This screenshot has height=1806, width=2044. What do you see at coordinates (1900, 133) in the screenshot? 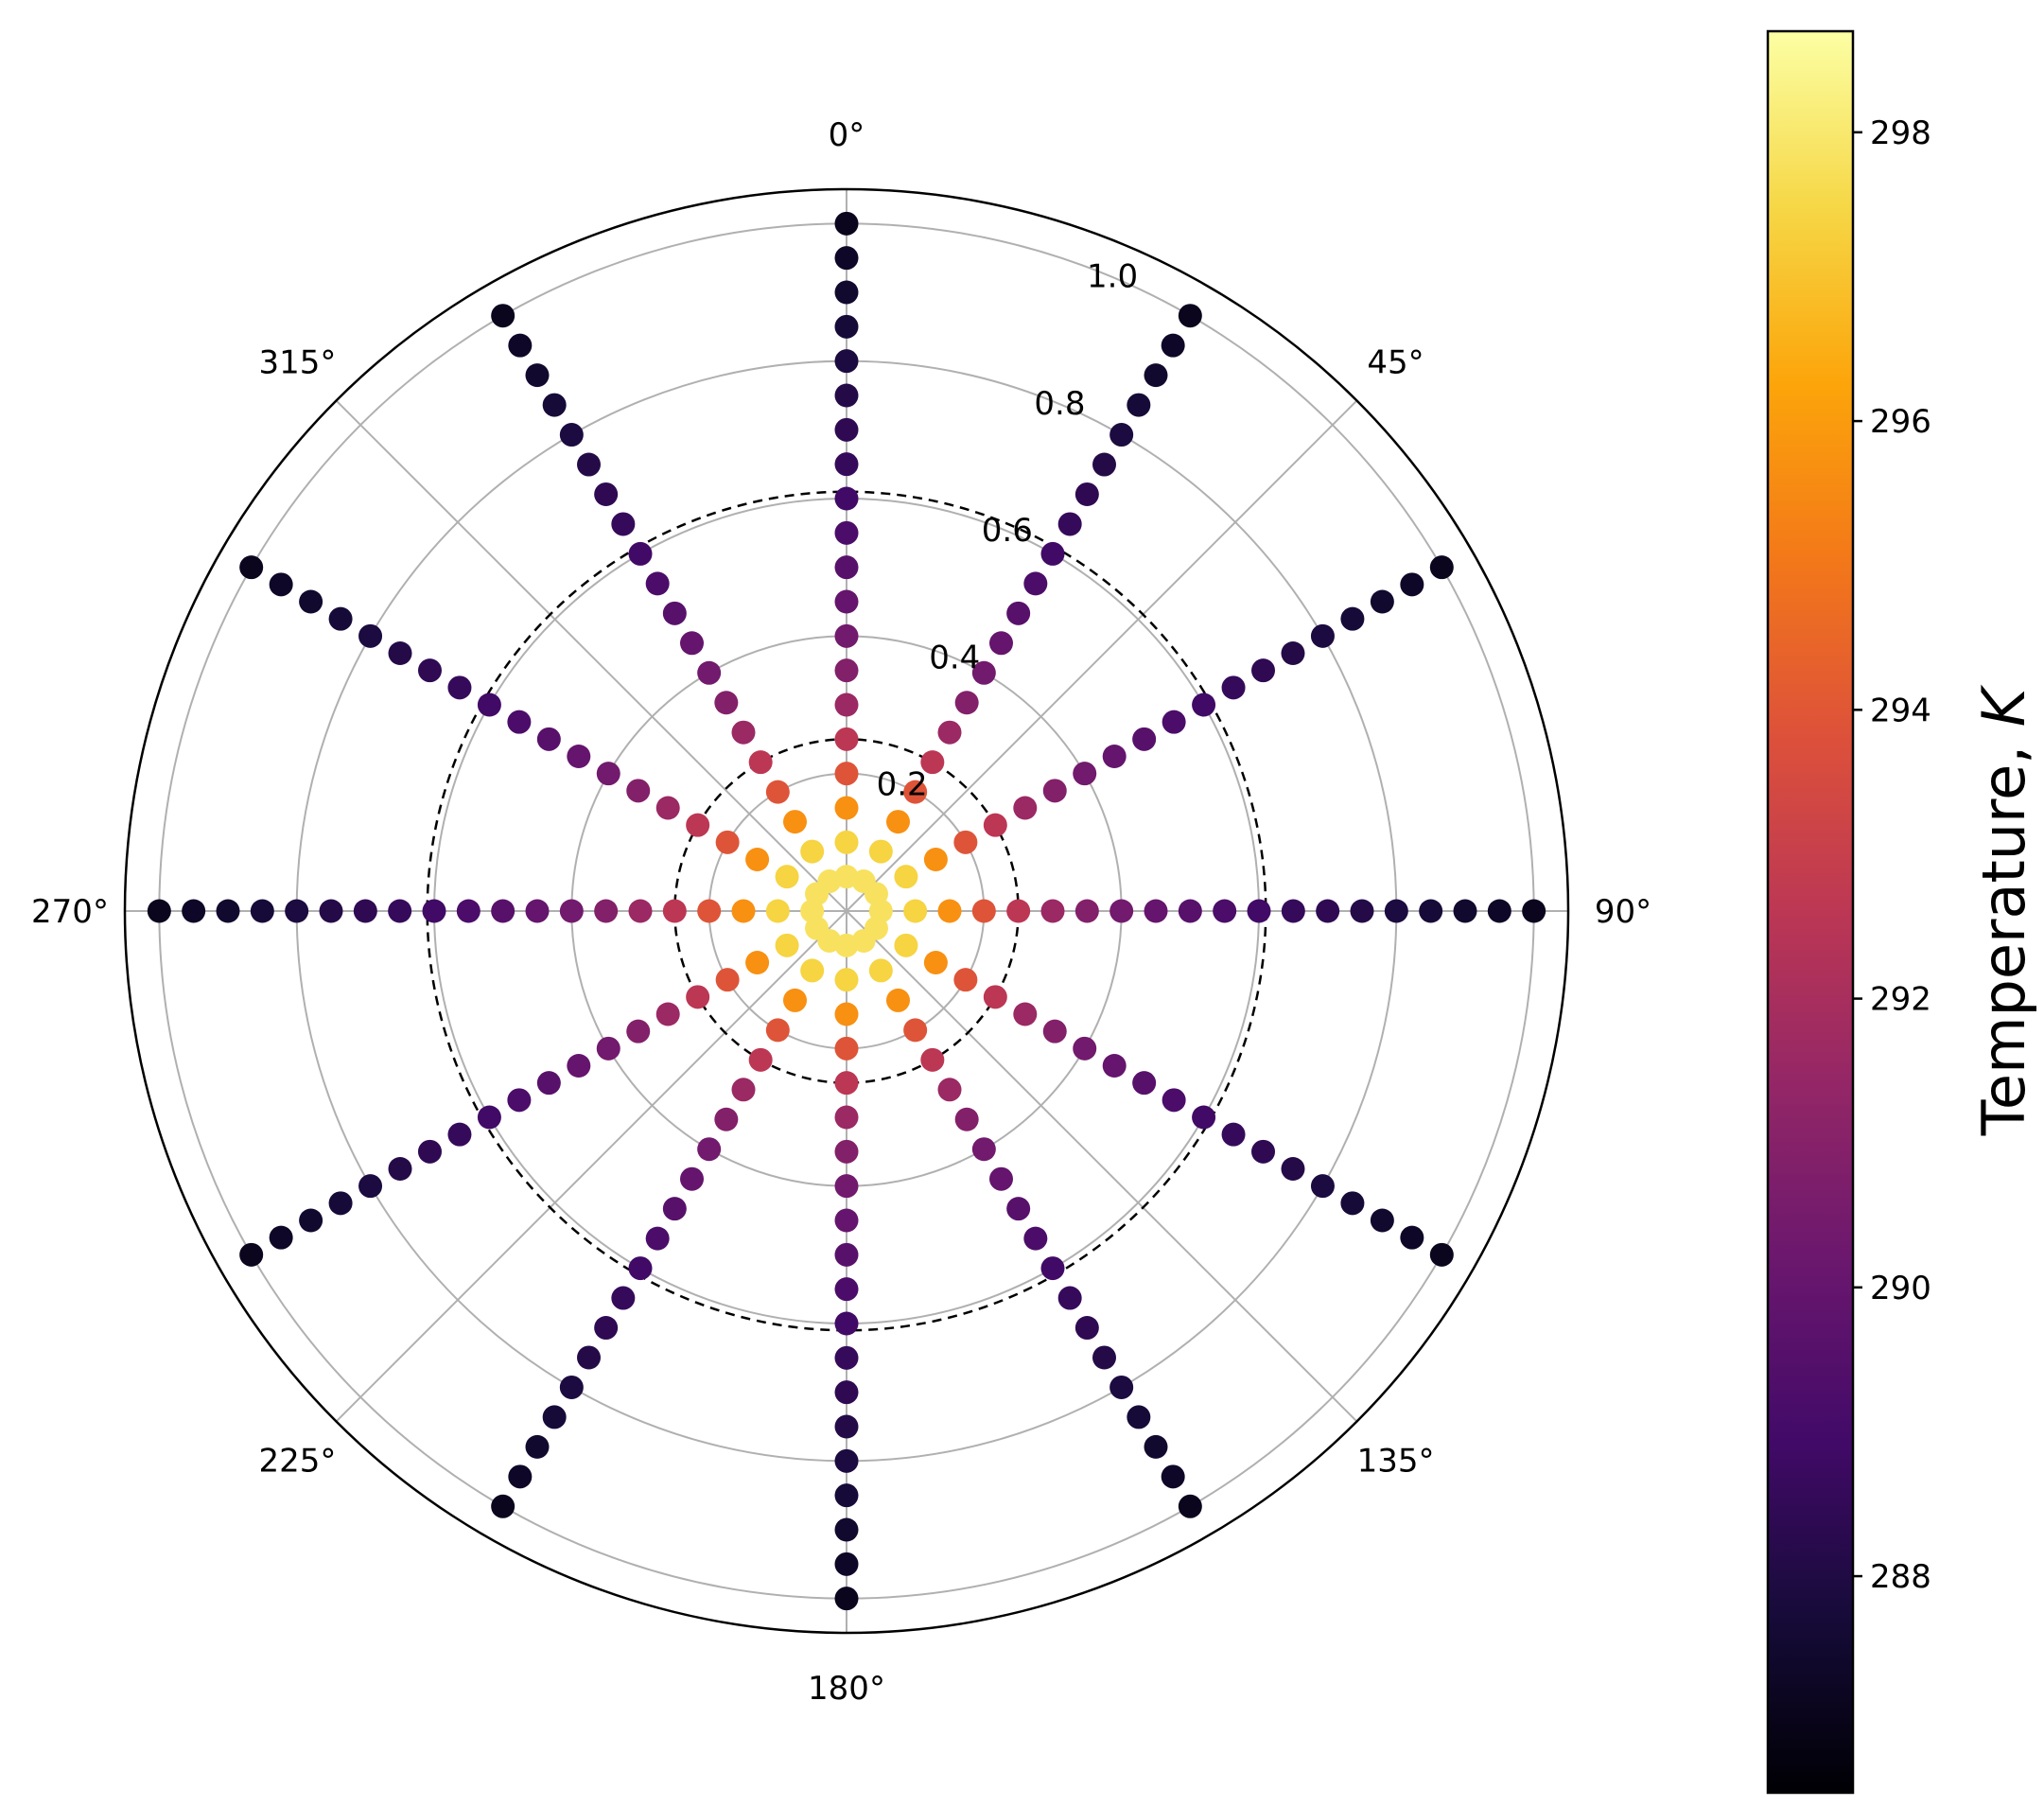
I see `colorbar-tick-label: 298` at bounding box center [1900, 133].